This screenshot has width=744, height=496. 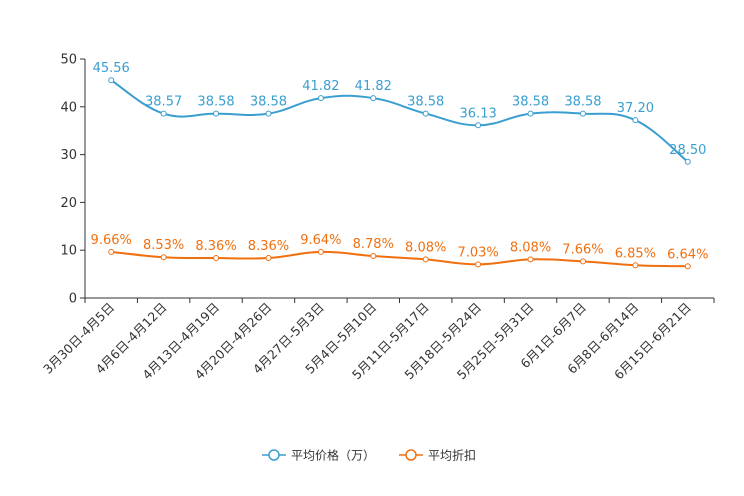 I want to click on data-label: 36.13, so click(x=478, y=113).